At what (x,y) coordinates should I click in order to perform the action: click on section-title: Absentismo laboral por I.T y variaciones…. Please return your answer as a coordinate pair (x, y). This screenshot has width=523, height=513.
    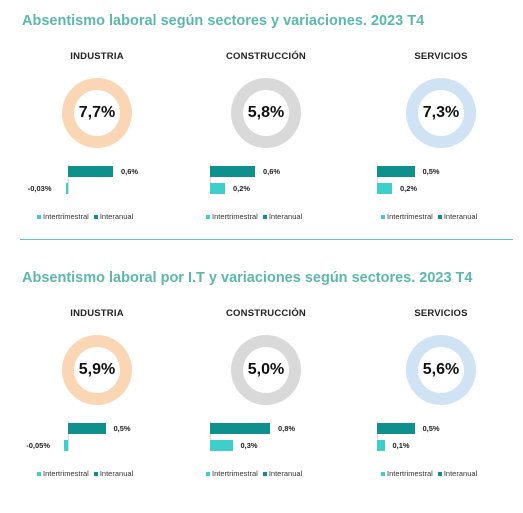
    Looking at the image, I should click on (247, 278).